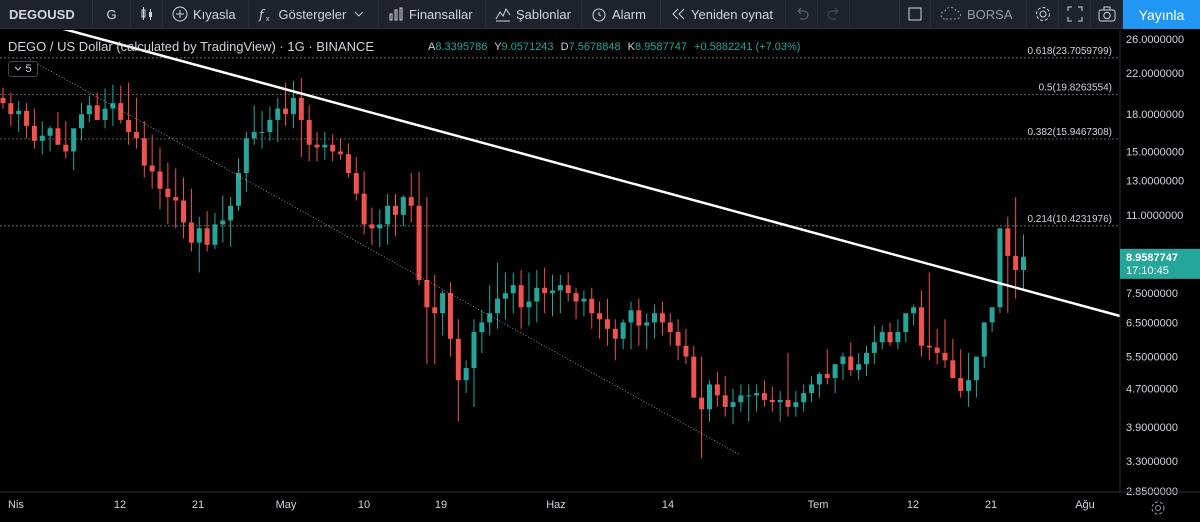  I want to click on layout-button, so click(915, 14).